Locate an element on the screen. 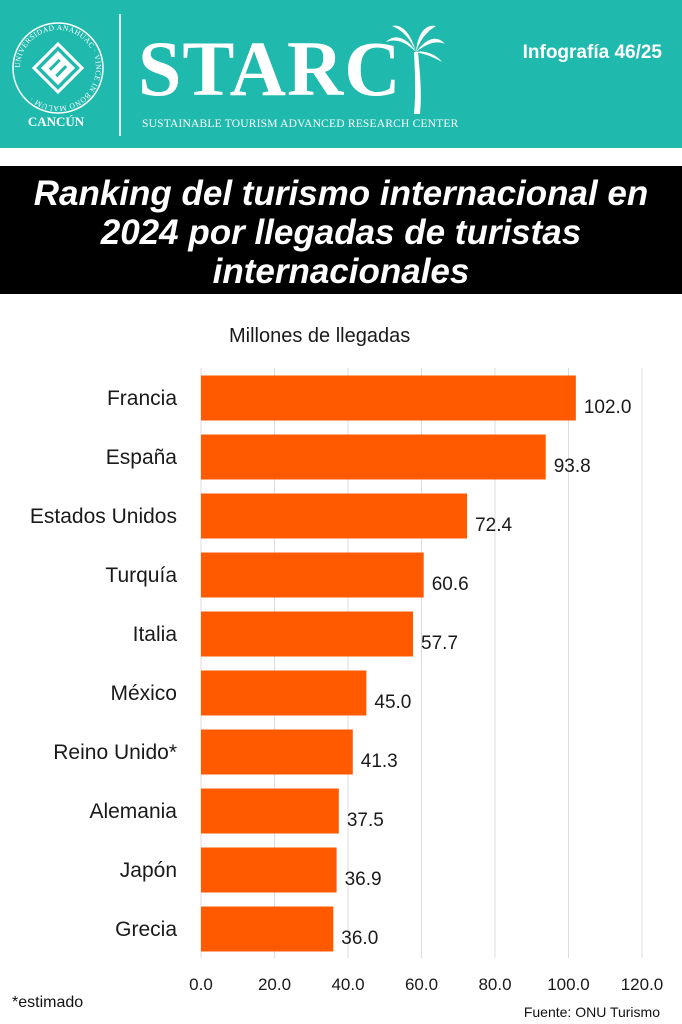 The image size is (682, 1024). x-tick-label: 0.0 is located at coordinates (201, 984).